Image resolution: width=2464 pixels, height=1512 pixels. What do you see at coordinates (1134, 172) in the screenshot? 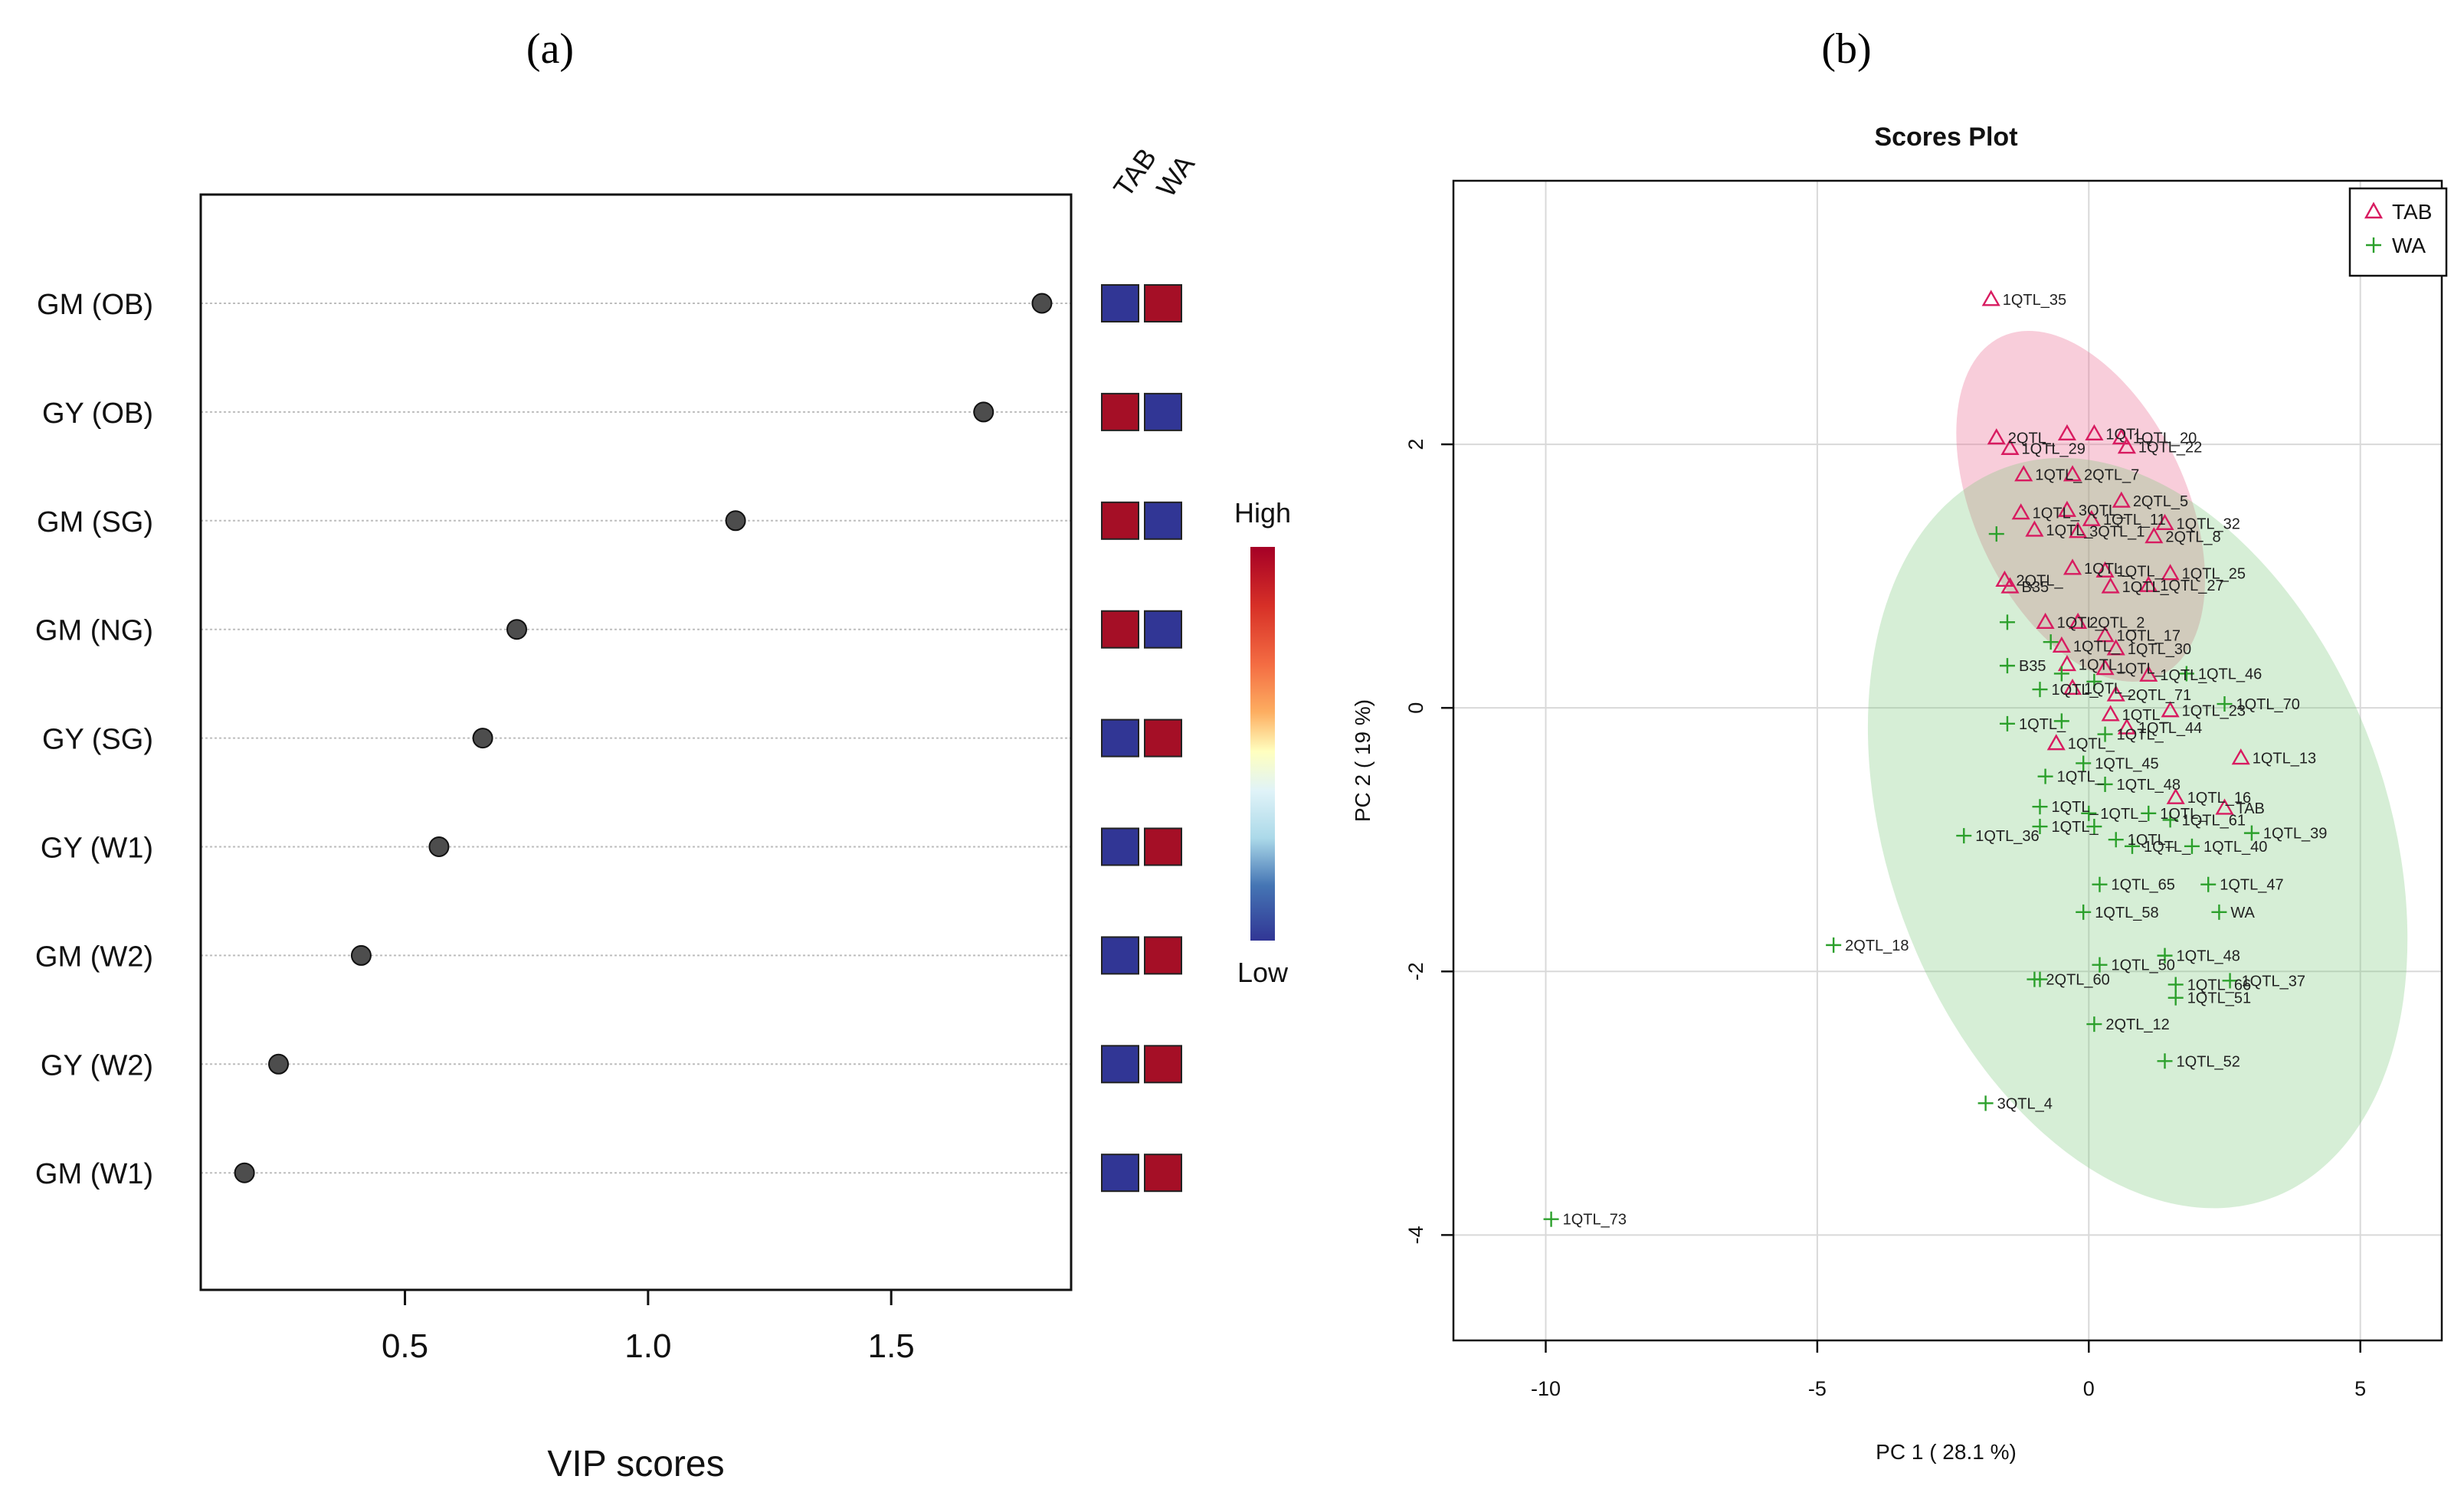
I see `vip-heatmap-column-label: TAB` at bounding box center [1134, 172].